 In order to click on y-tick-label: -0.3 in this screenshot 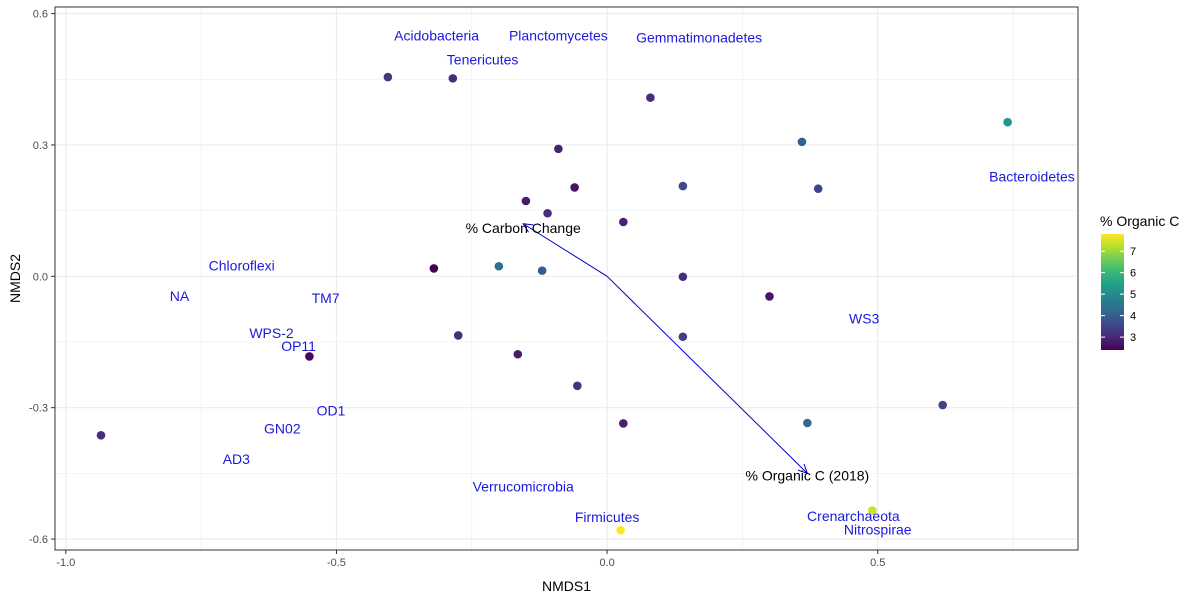, I will do `click(38, 409)`.